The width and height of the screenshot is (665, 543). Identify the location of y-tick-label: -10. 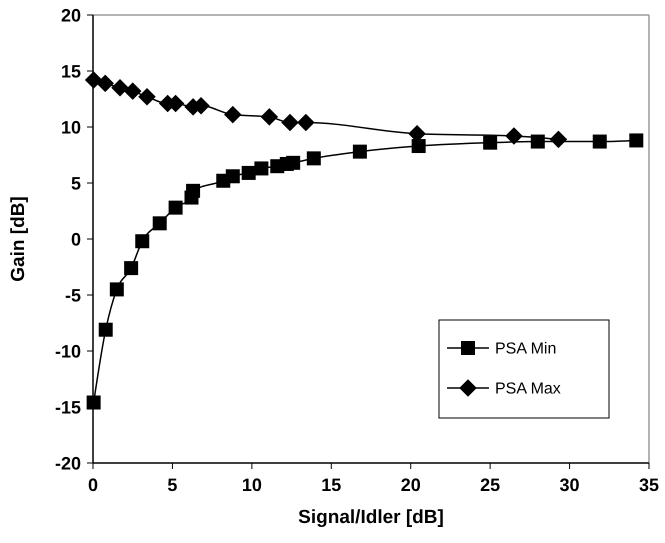
(67, 351).